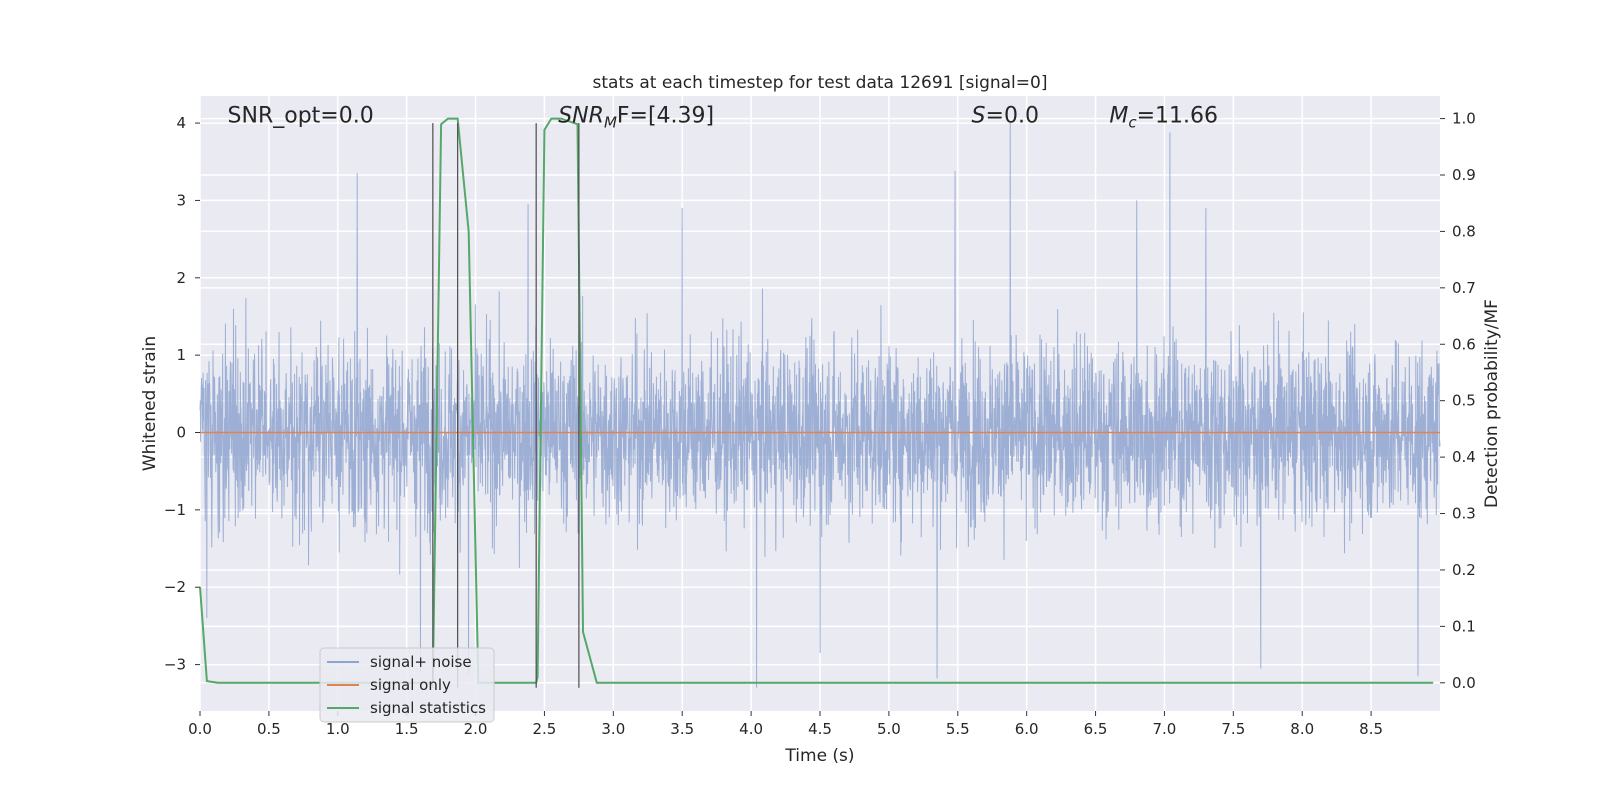 This screenshot has height=804, width=1600. What do you see at coordinates (613, 729) in the screenshot?
I see `x-tick-label: 3.0` at bounding box center [613, 729].